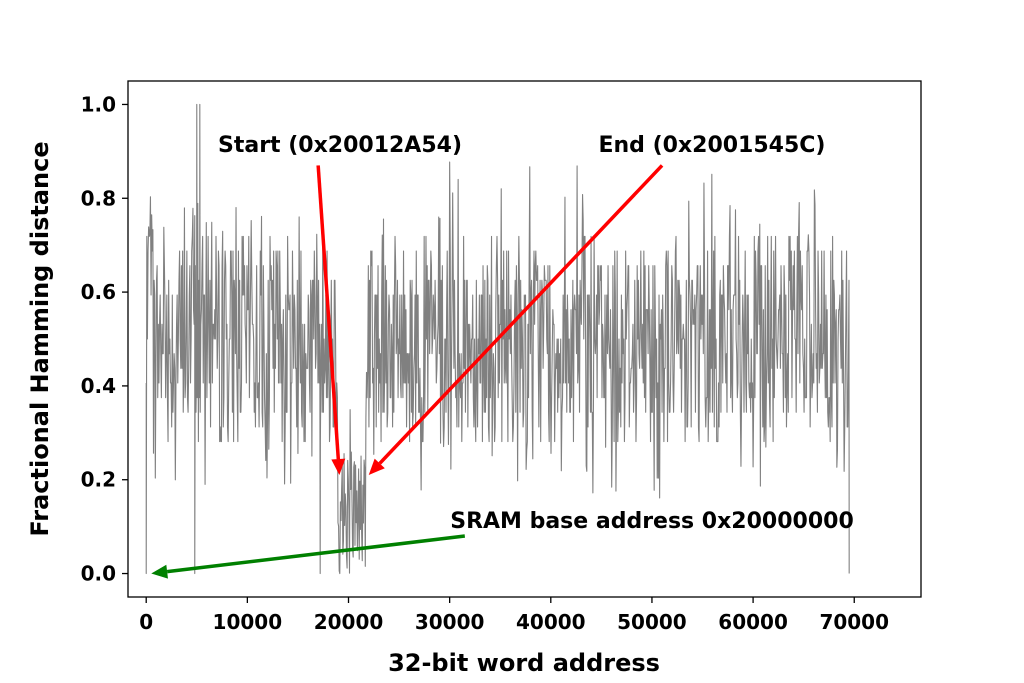 The height and width of the screenshot is (683, 1024). I want to click on x-tick-label: 0, so click(146, 622).